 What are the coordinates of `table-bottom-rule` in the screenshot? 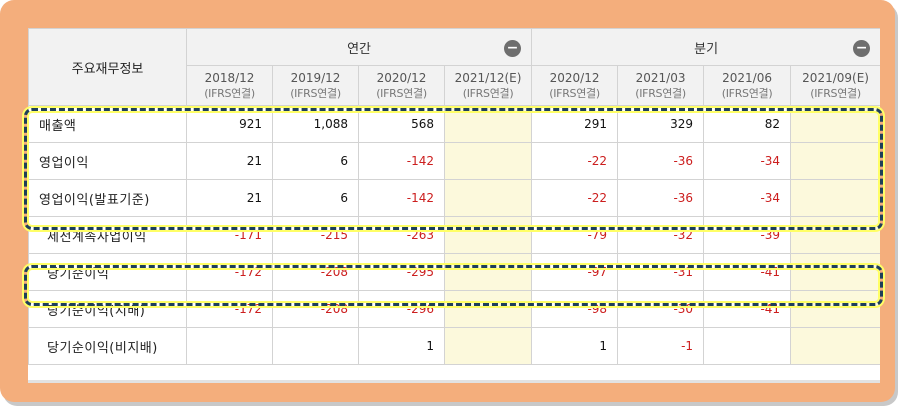 It's located at (454, 381).